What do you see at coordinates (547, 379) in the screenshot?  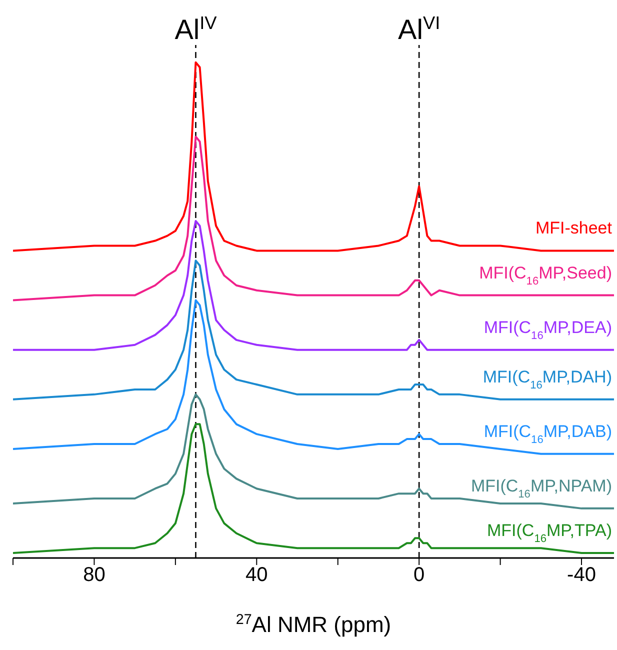 I see `series-label: MFI(C$_{16}$MP,DAH)` at bounding box center [547, 379].